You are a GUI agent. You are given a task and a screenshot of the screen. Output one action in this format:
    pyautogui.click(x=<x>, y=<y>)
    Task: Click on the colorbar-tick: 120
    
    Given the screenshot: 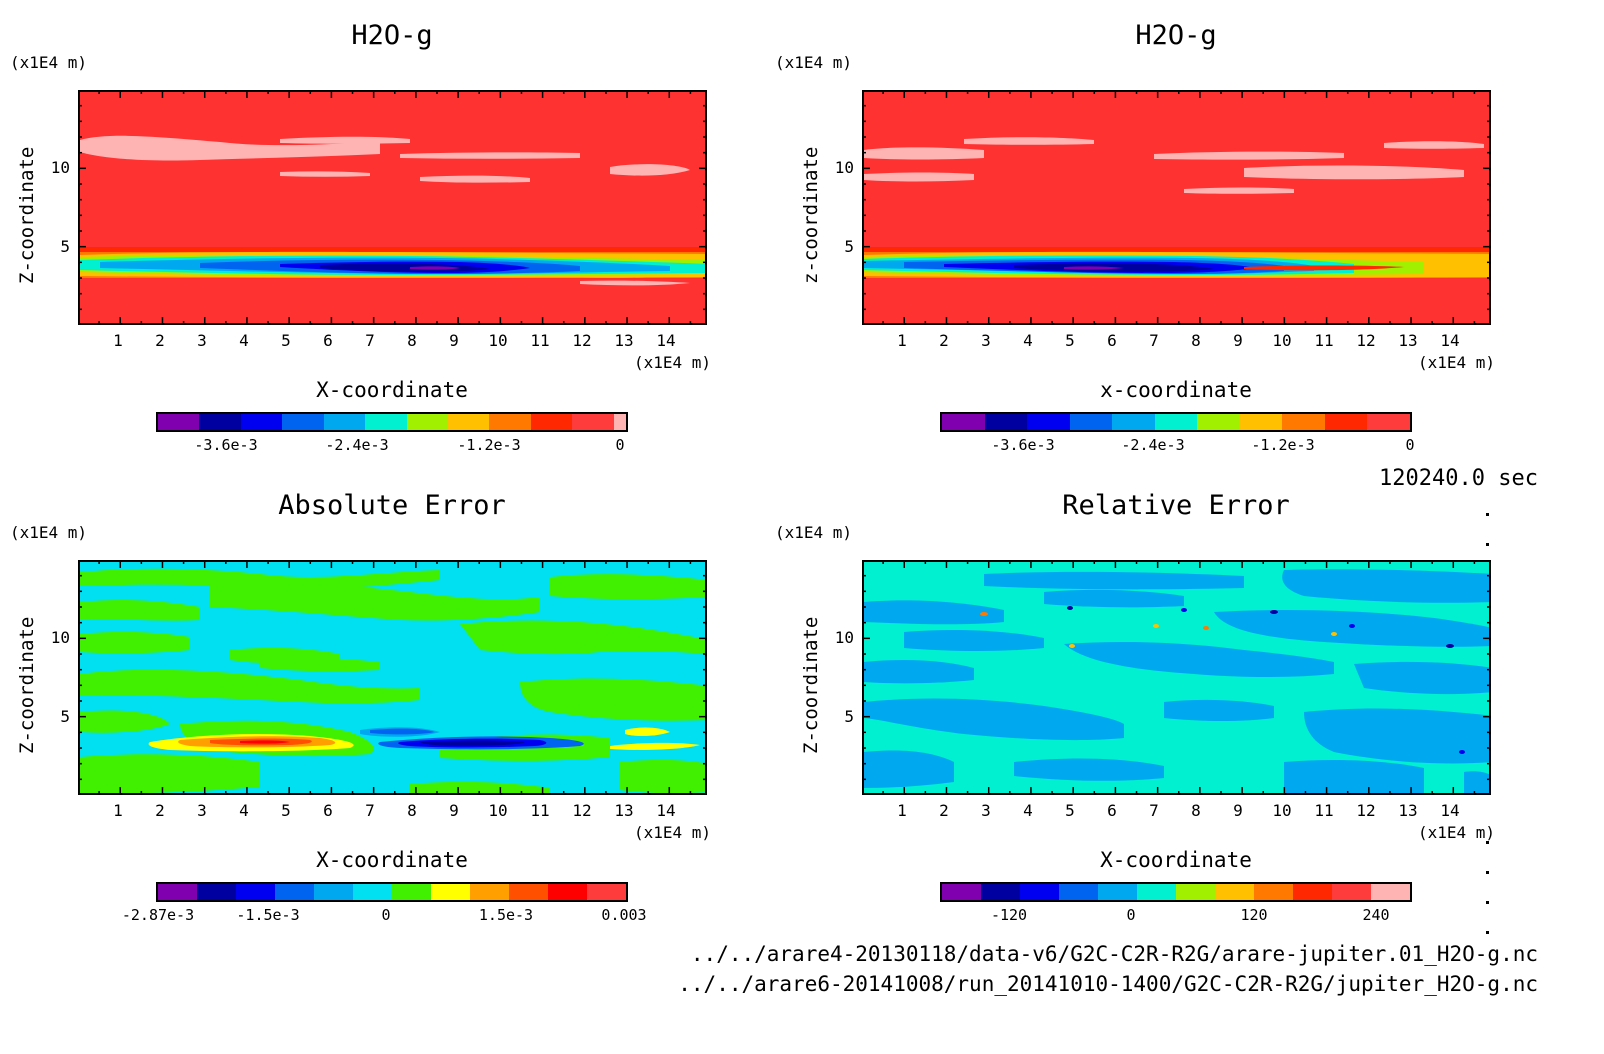 What is the action you would take?
    pyautogui.click(x=1254, y=915)
    